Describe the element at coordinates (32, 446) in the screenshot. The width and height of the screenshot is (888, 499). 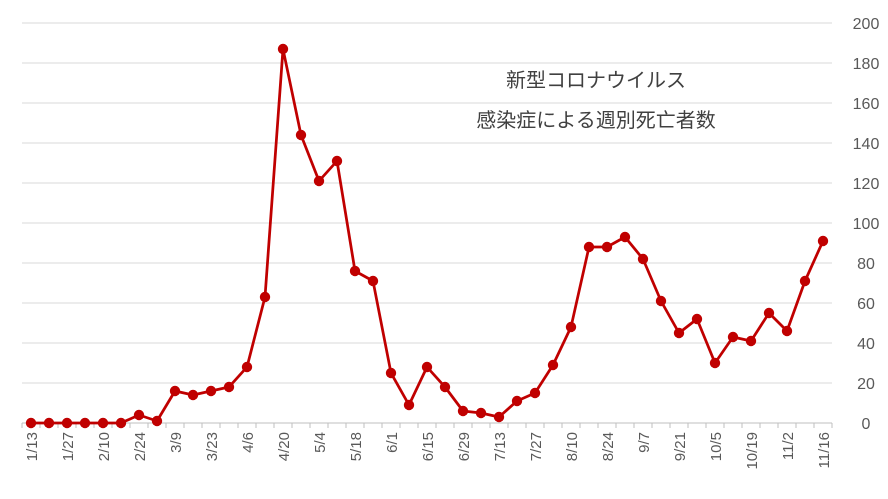
I see `x-tick-label: 1/13` at that location.